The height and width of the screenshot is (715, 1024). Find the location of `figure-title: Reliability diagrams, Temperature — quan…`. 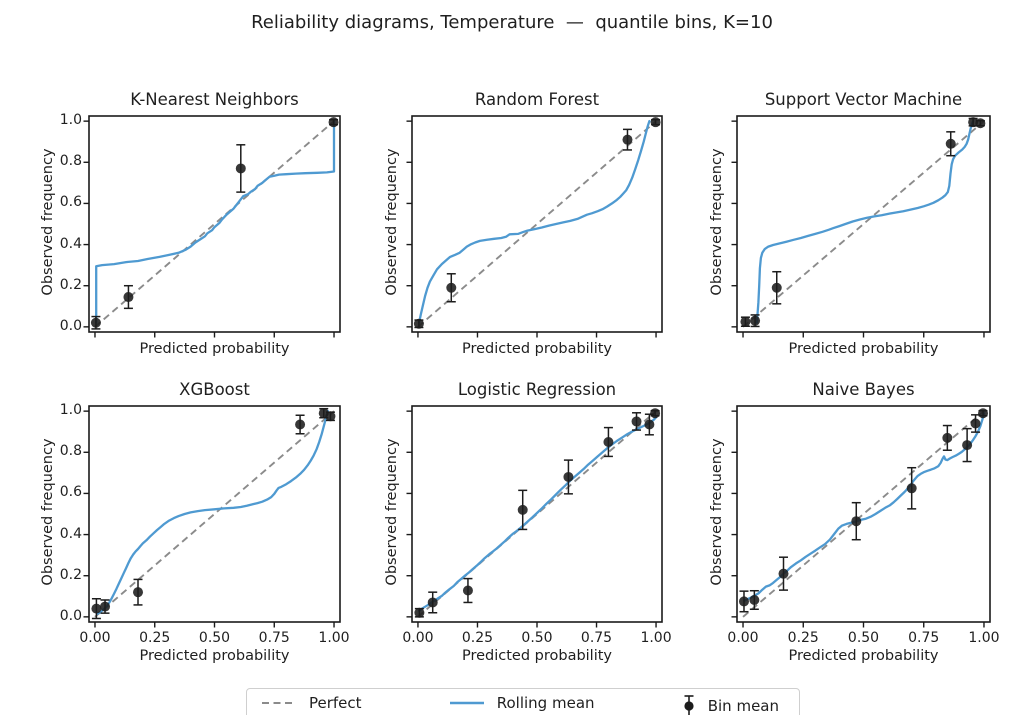

figure-title: Reliability diagrams, Temperature — quan… is located at coordinates (512, 22).